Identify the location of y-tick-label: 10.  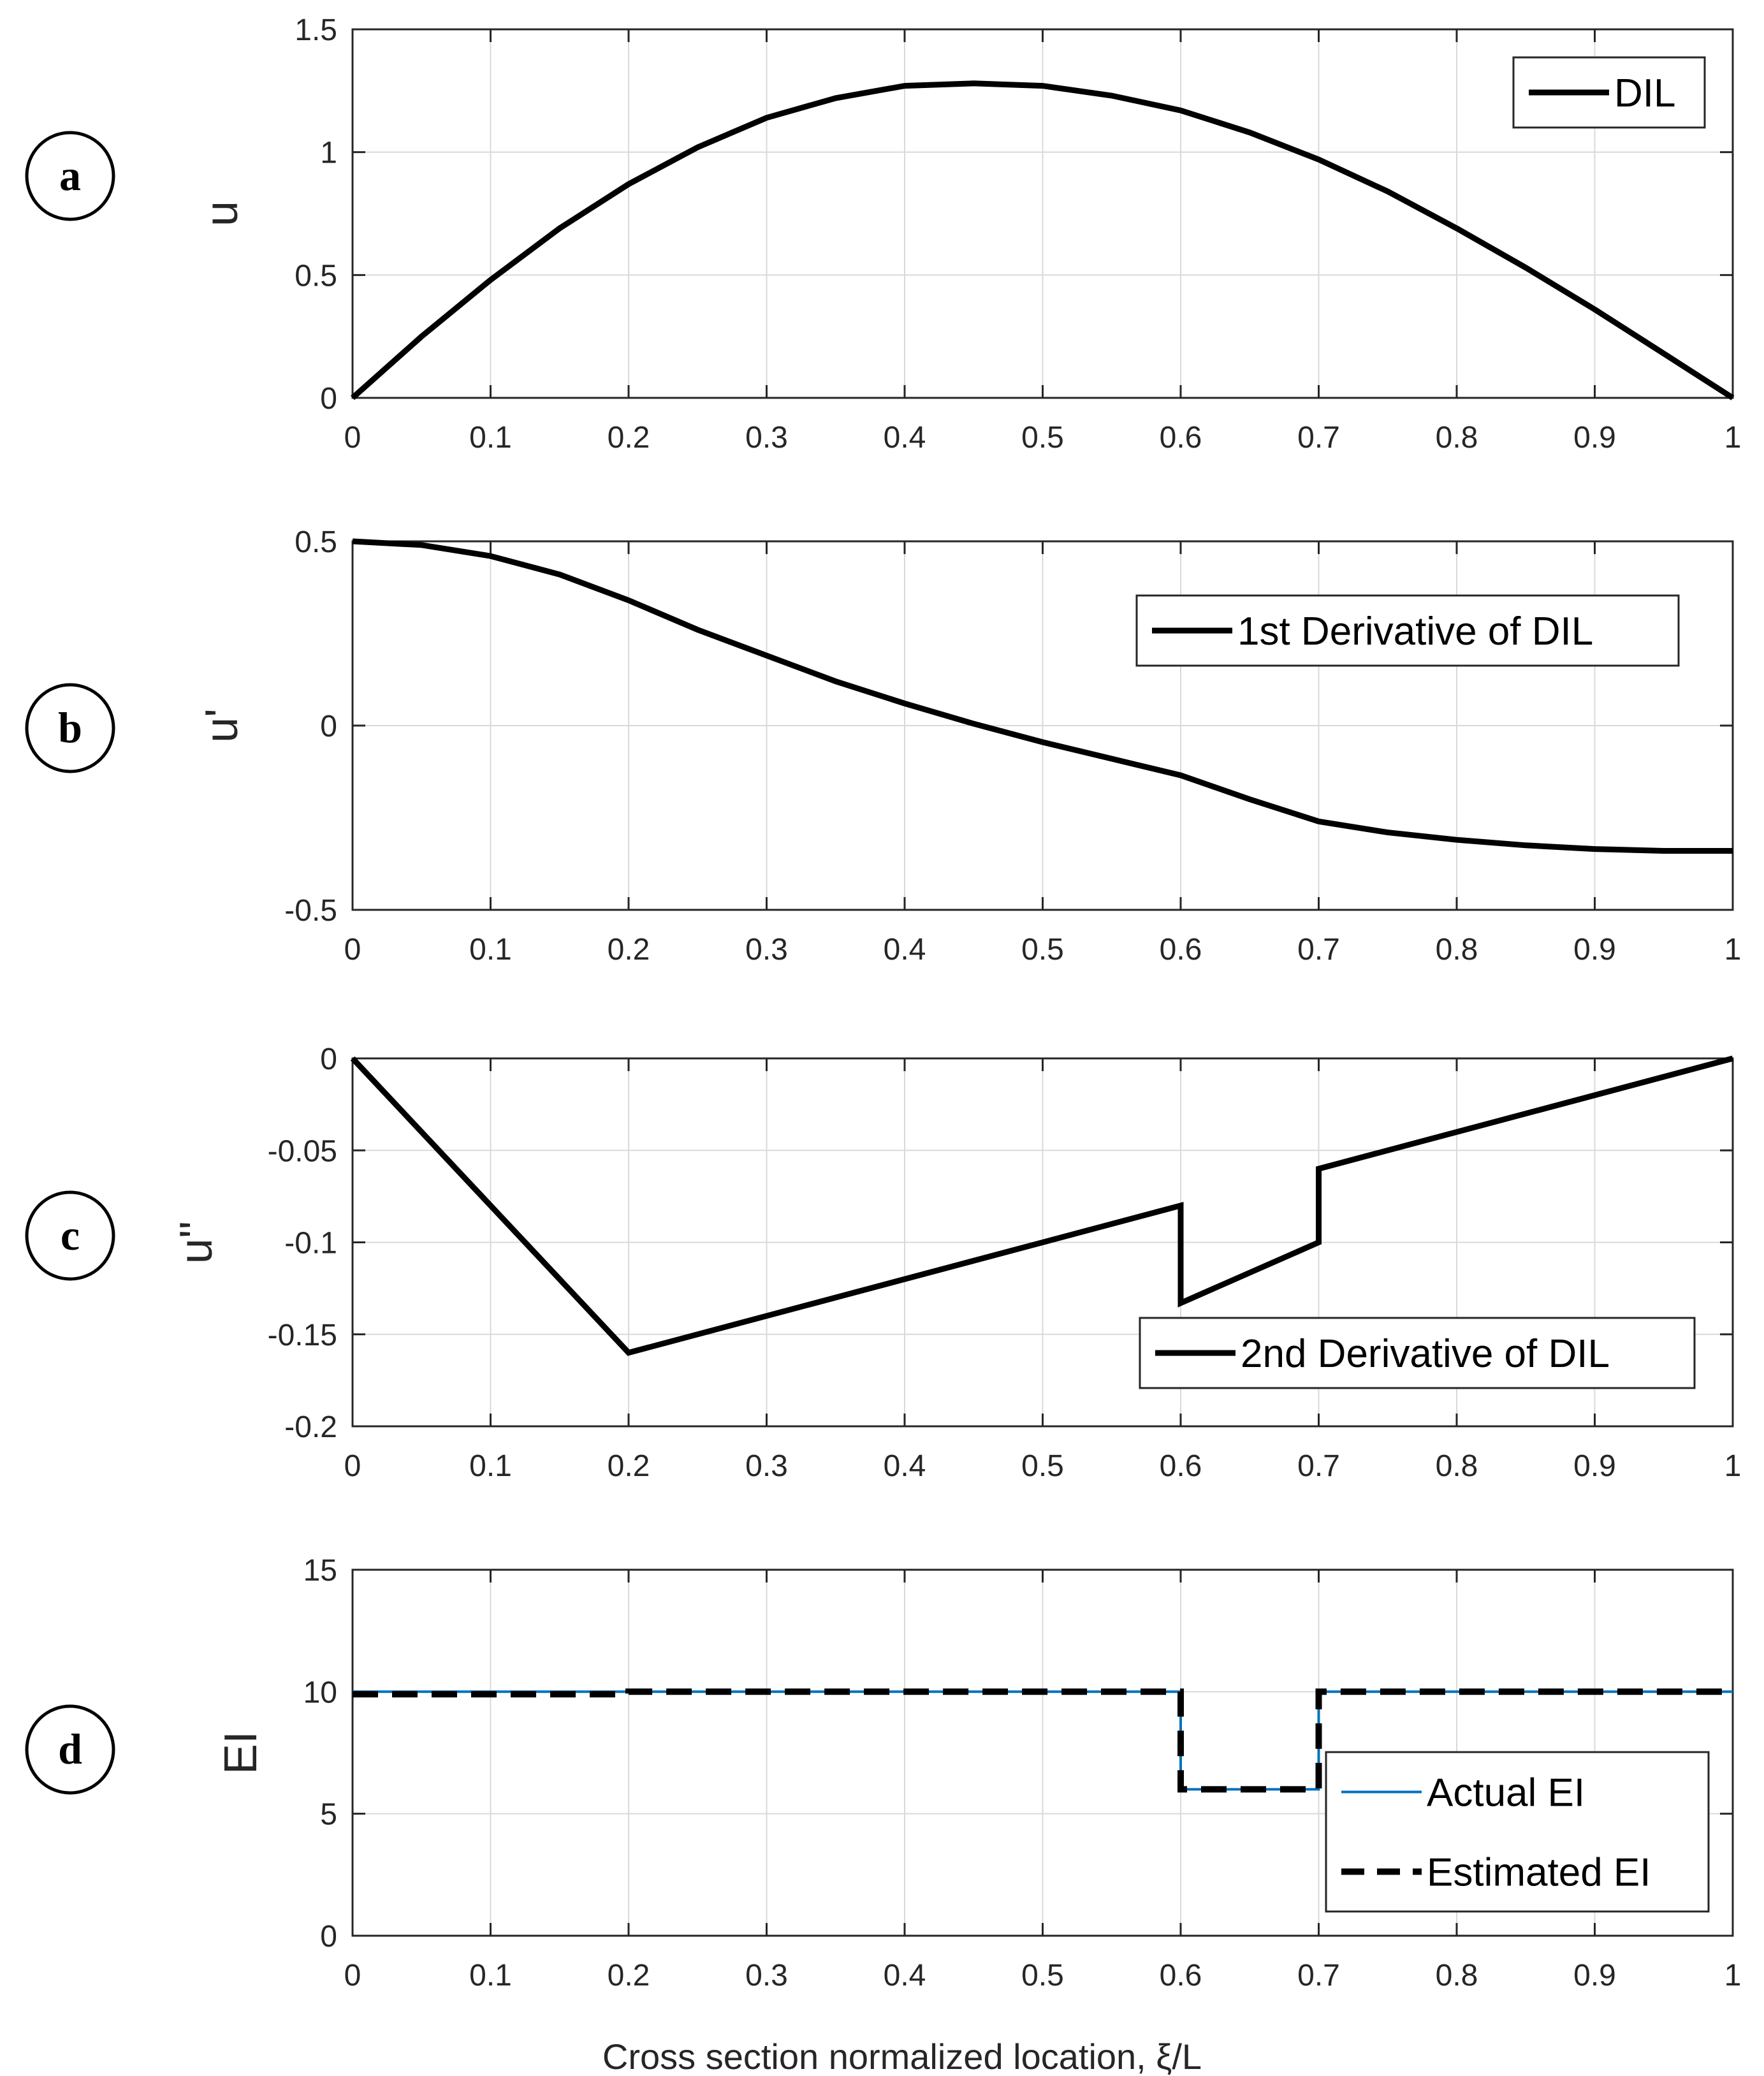
(320, 1693).